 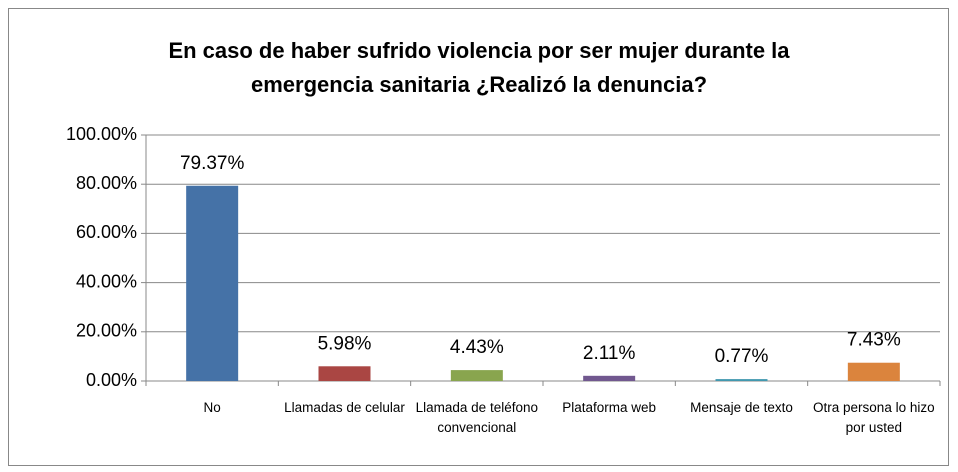 I want to click on x-tick-label: Llamada de teléfono convencional, so click(x=476, y=417).